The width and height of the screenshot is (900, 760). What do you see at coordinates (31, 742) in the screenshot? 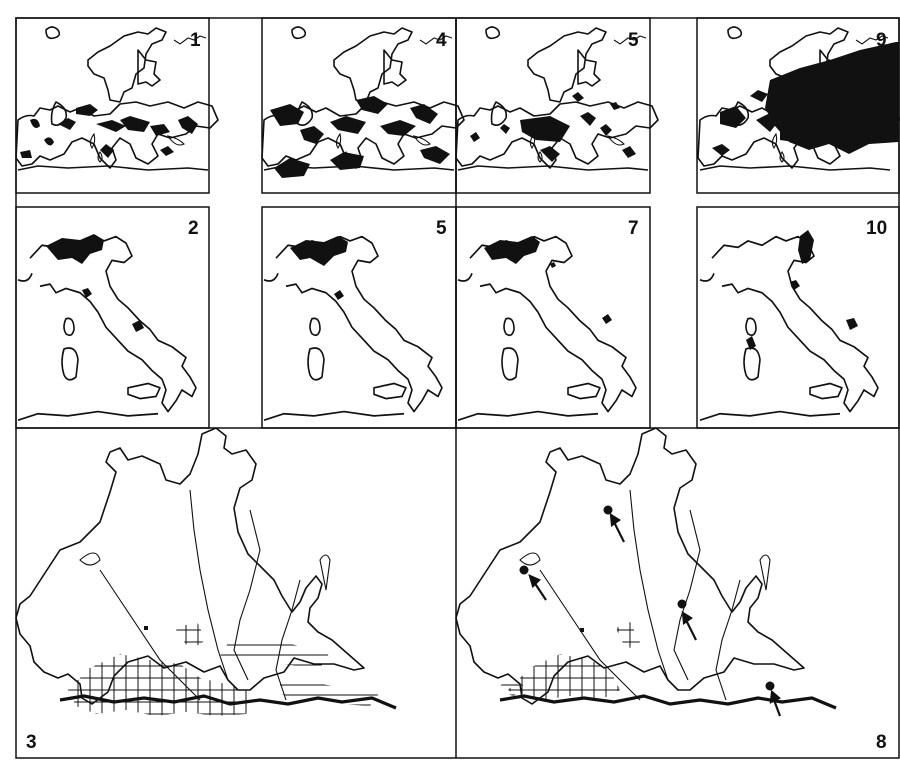
I see `panel-label: 3` at bounding box center [31, 742].